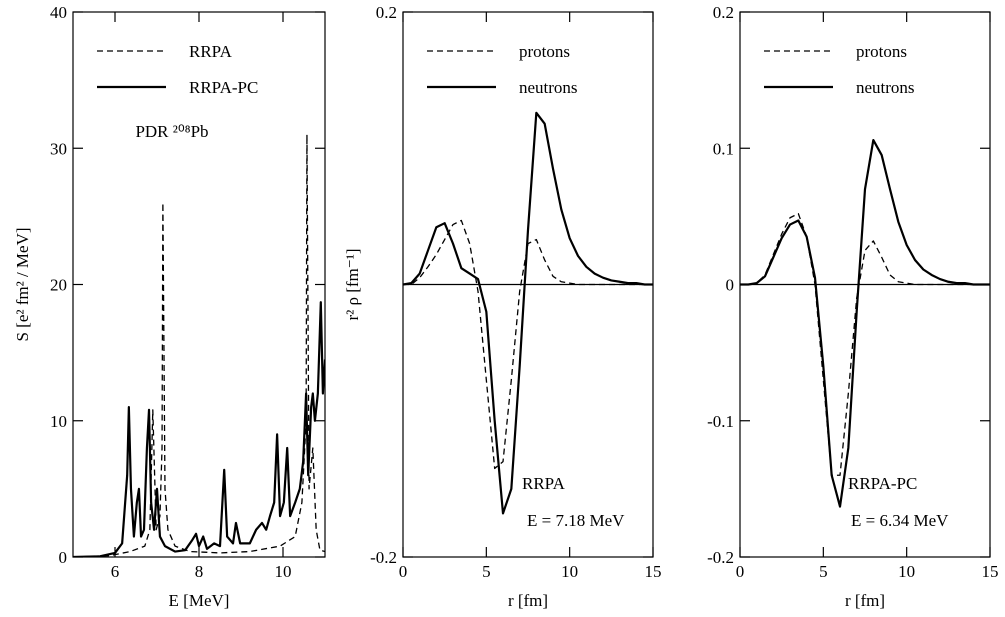 The height and width of the screenshot is (617, 1005). Describe the element at coordinates (544, 483) in the screenshot. I see `annotation: RRPA` at that location.